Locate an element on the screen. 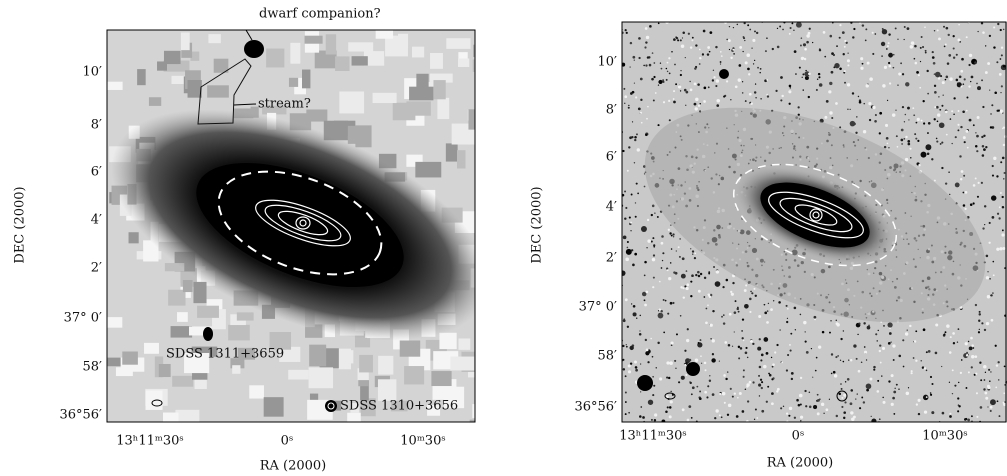  y-tick-label: 6′ is located at coordinates (96, 172).